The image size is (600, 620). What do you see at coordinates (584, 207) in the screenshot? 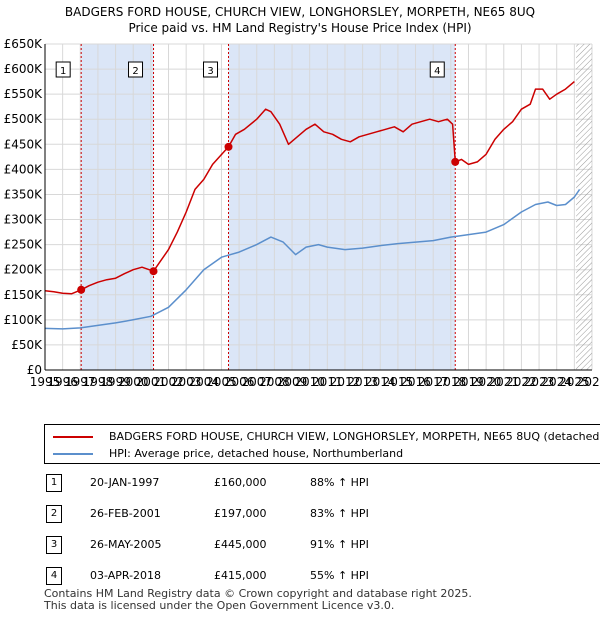
I see `forecast-hatch` at bounding box center [584, 207].